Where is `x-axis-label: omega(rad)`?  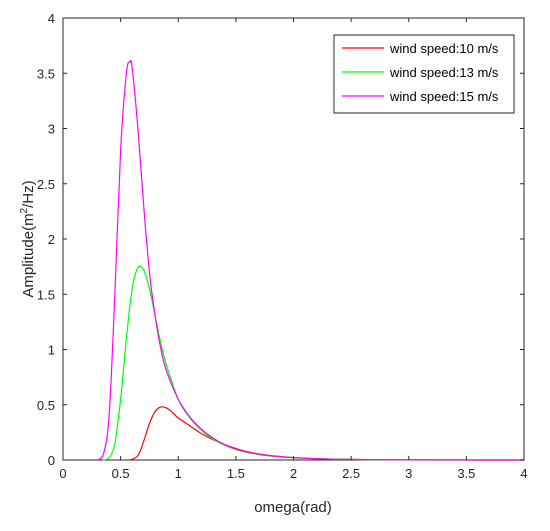 x-axis-label: omega(rad) is located at coordinates (293, 507).